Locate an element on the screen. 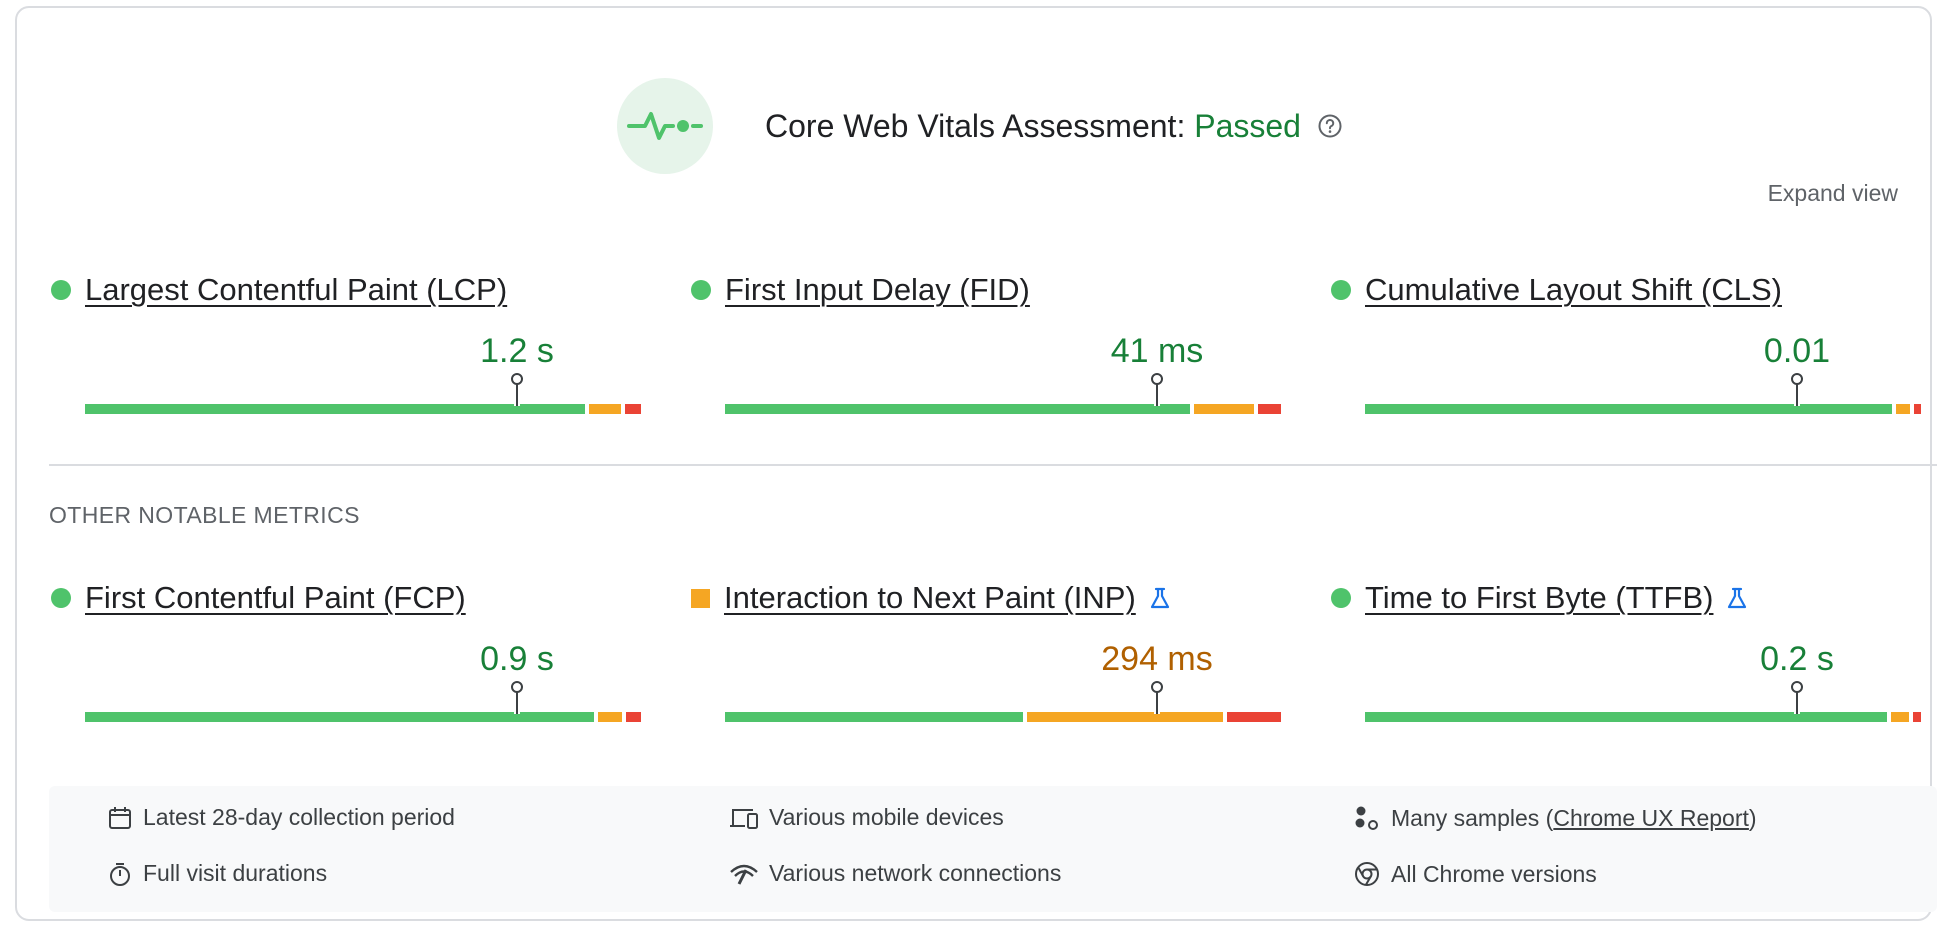 Image resolution: width=1950 pixels, height=946 pixels. network-info: Various network connections is located at coordinates (895, 873).